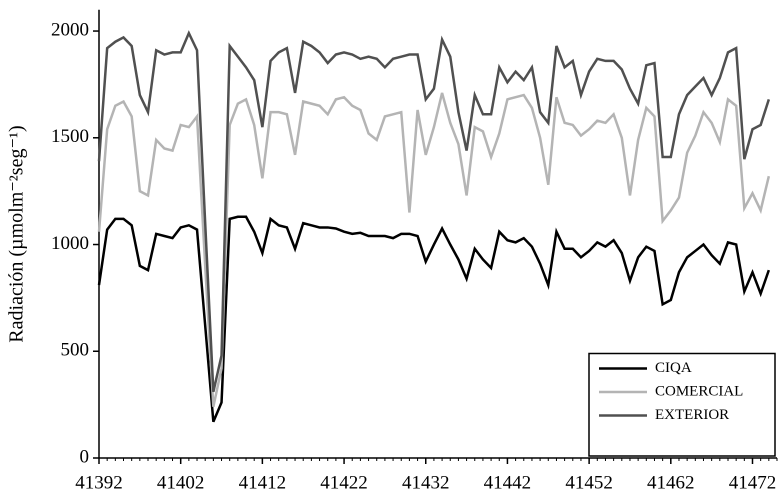 Image resolution: width=783 pixels, height=500 pixels. Describe the element at coordinates (682, 404) in the screenshot. I see `legend-box` at that location.